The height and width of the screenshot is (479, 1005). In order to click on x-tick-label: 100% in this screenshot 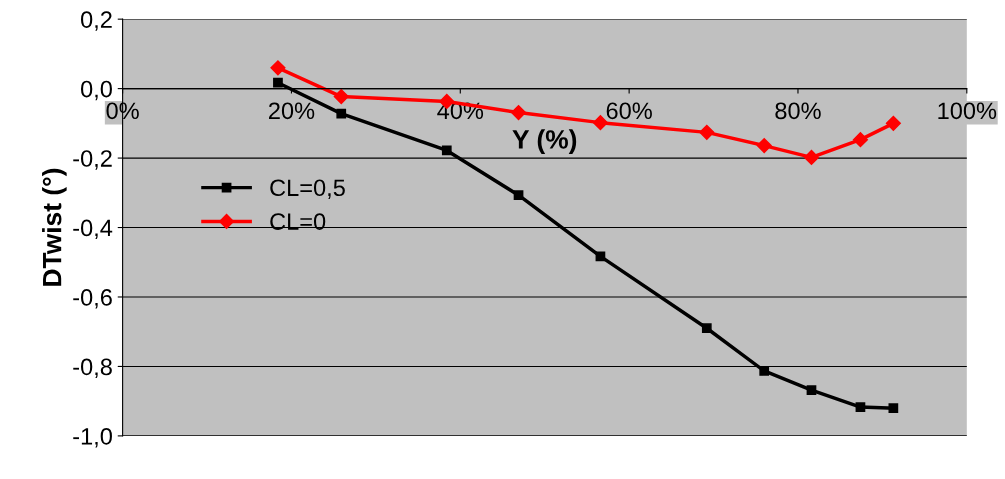, I will do `click(967, 111)`.